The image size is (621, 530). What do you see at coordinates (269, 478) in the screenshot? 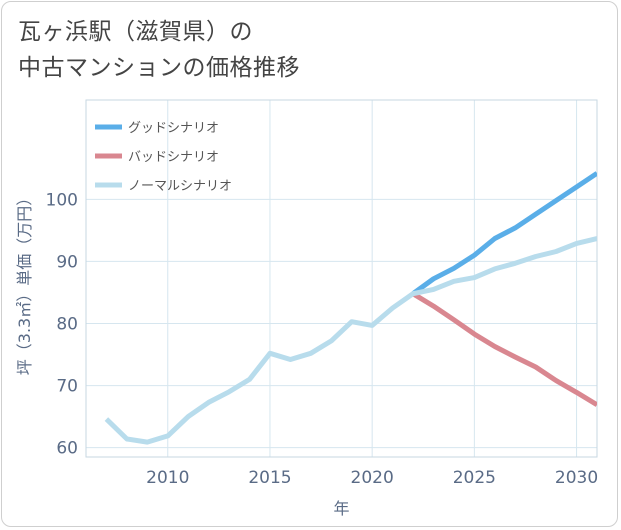
I see `x-tick-label: 2015` at bounding box center [269, 478].